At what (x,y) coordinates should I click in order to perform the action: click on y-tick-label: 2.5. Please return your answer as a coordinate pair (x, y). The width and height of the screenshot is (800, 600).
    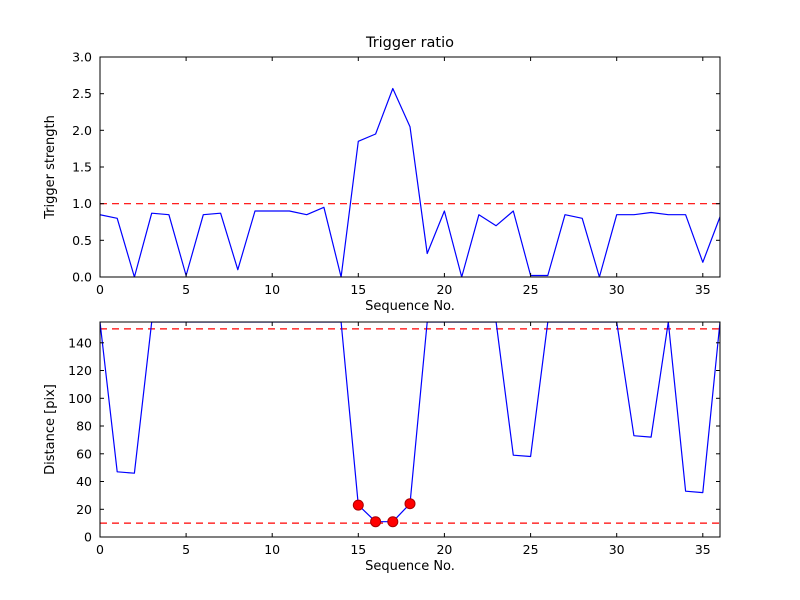
    Looking at the image, I should click on (82, 93).